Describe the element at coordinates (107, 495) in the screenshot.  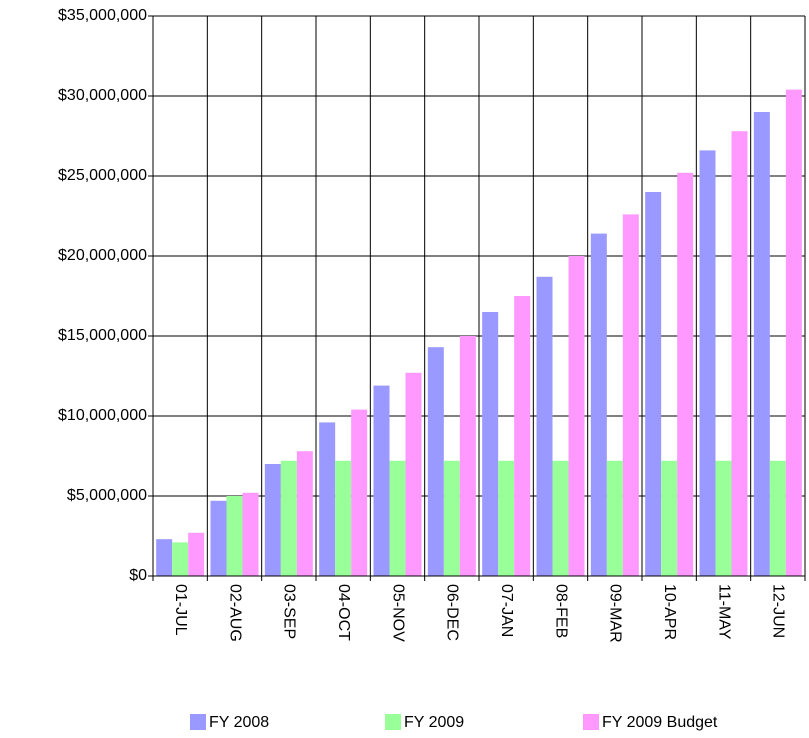
I see `y-tick-label: $5,000,000` at that location.